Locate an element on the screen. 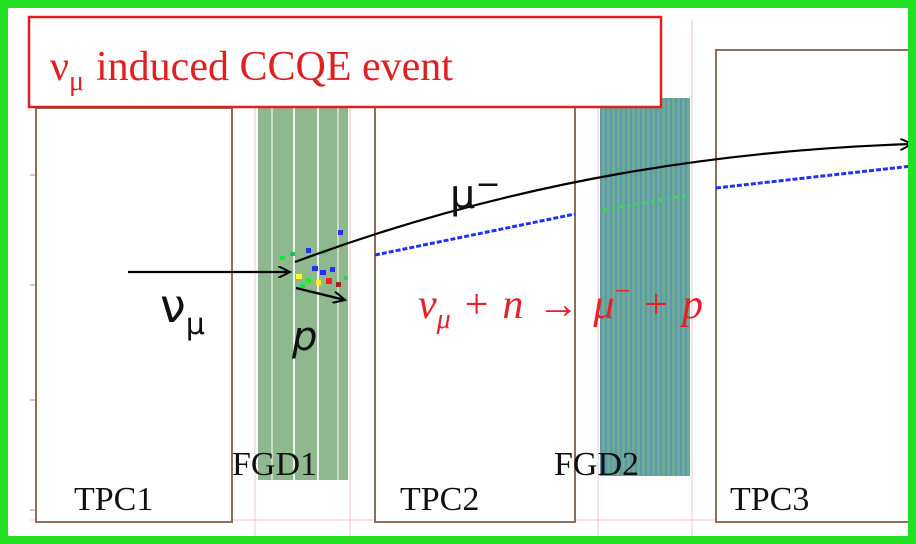 This screenshot has height=544, width=916. muon-charge: − is located at coordinates (487, 184).